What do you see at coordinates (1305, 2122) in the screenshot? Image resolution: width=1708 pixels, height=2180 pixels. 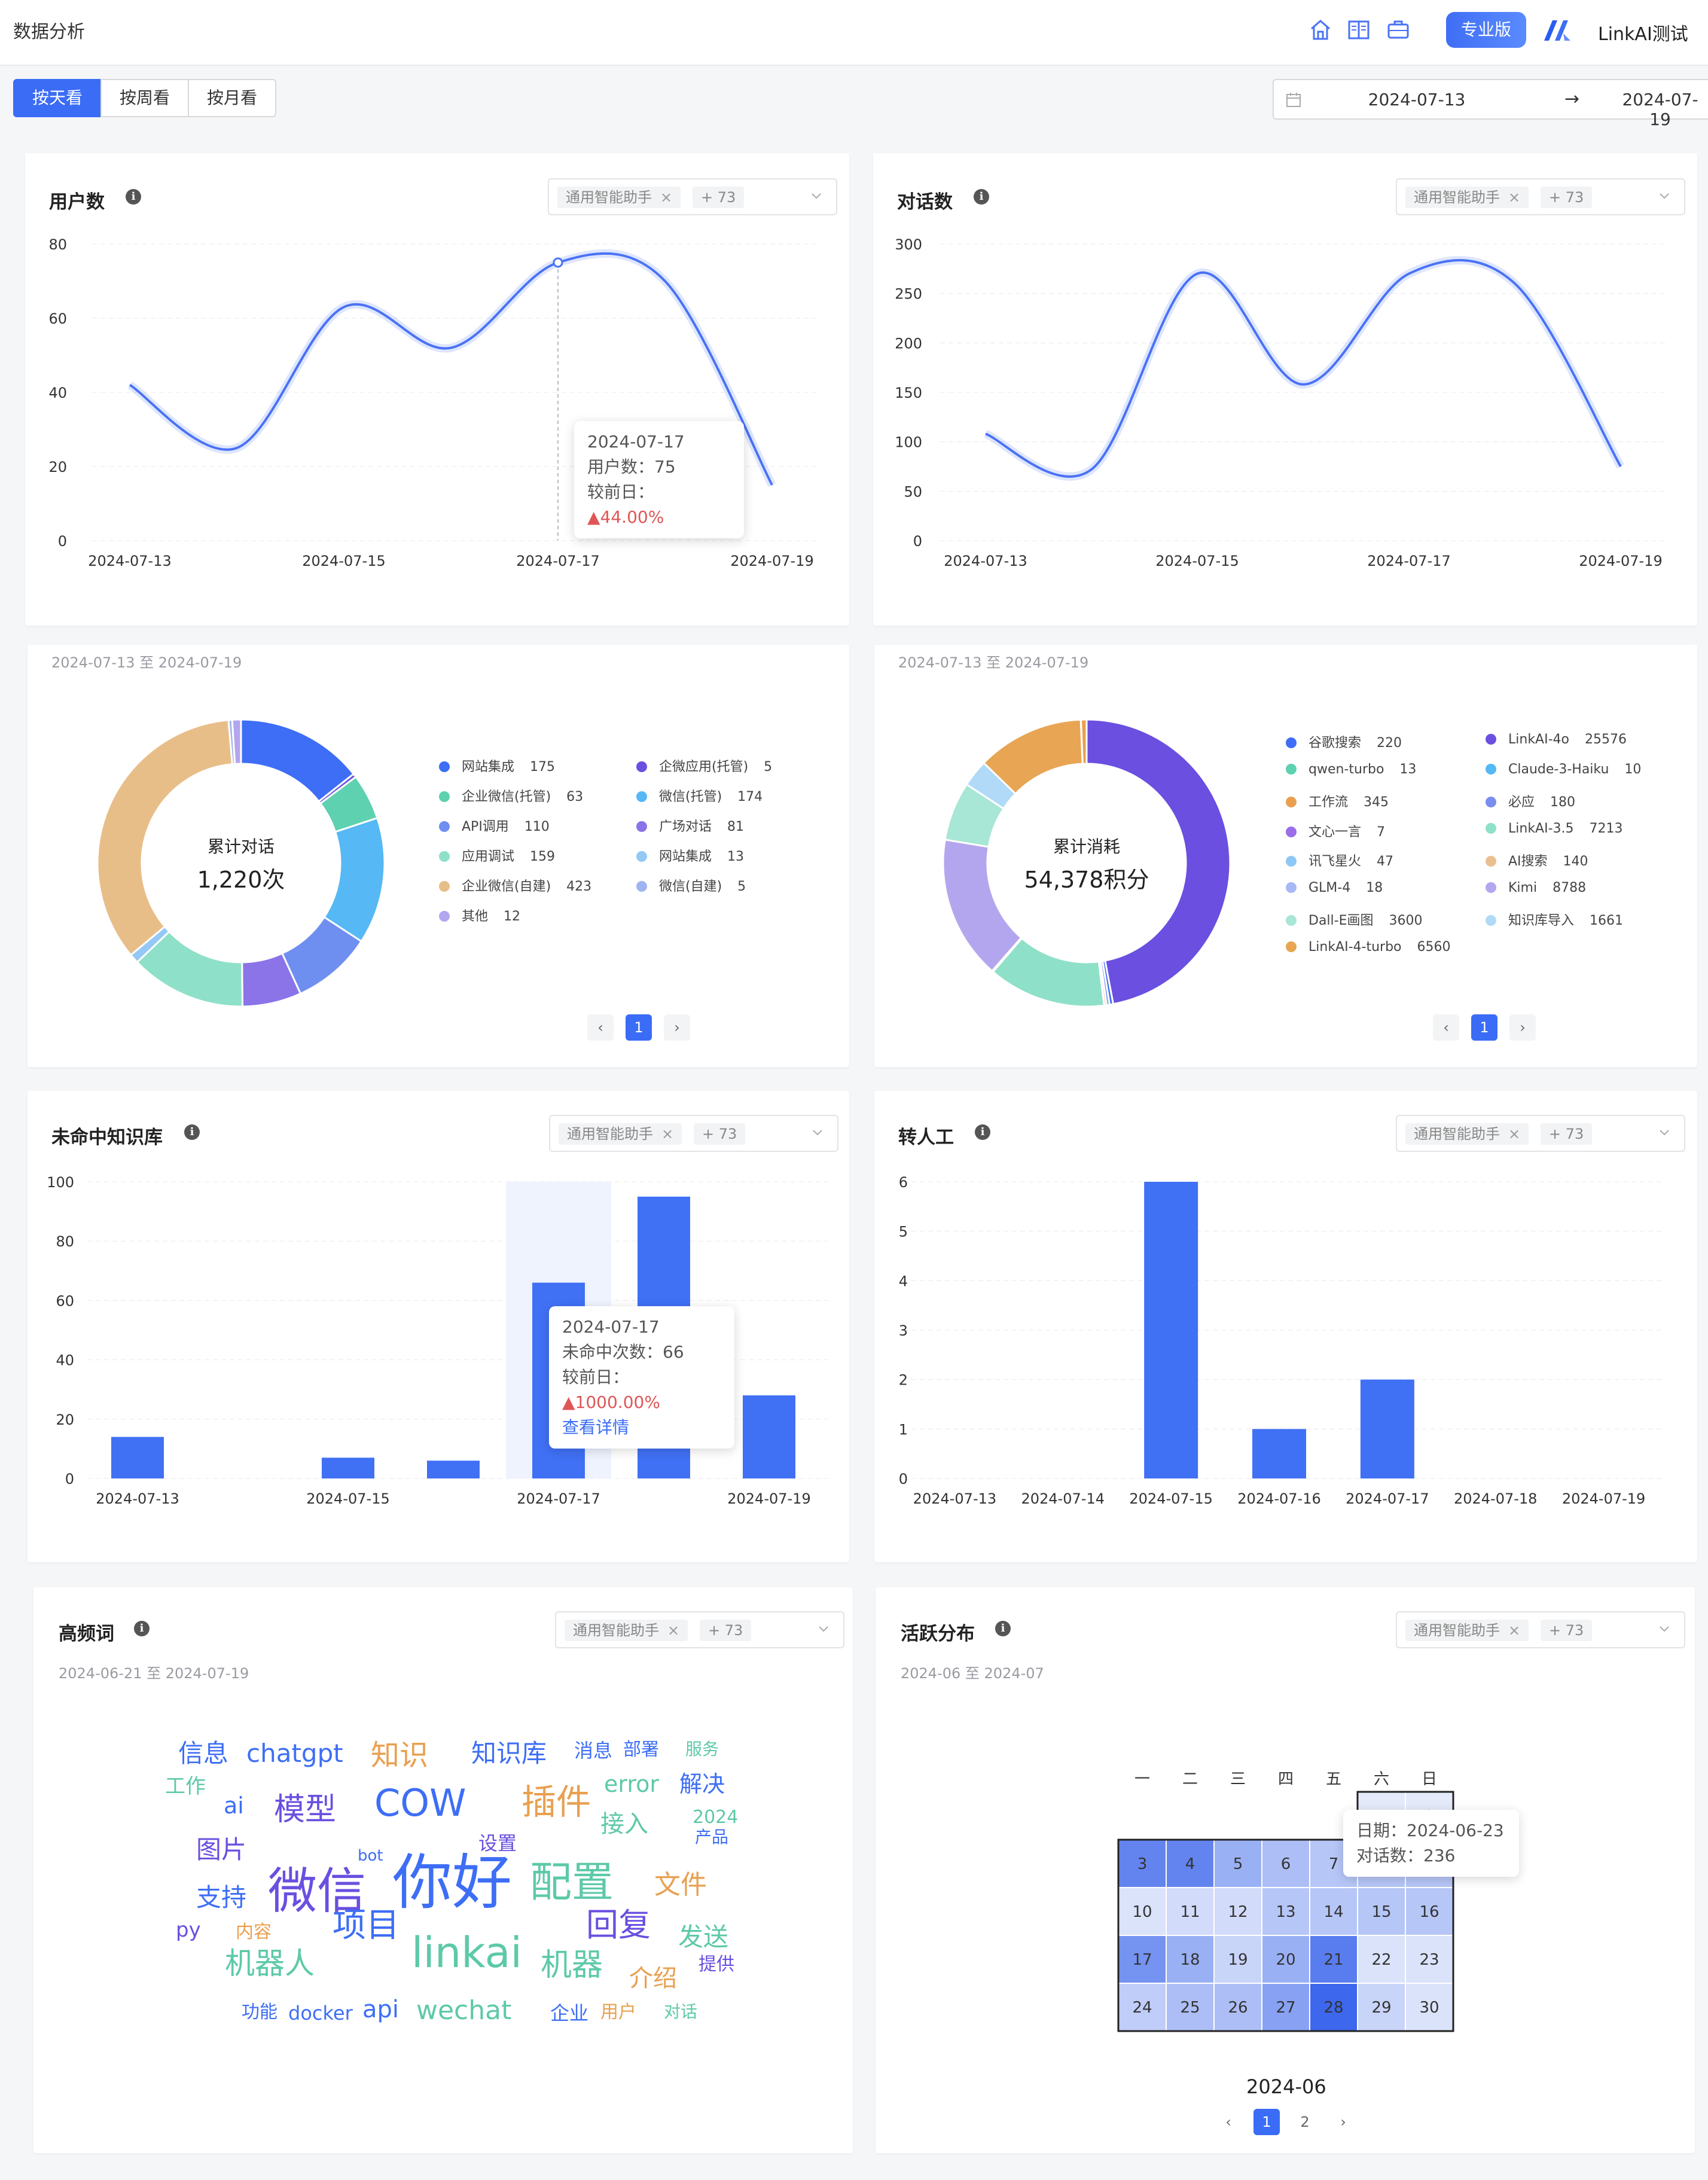 I see `page-2-button: 2` at bounding box center [1305, 2122].